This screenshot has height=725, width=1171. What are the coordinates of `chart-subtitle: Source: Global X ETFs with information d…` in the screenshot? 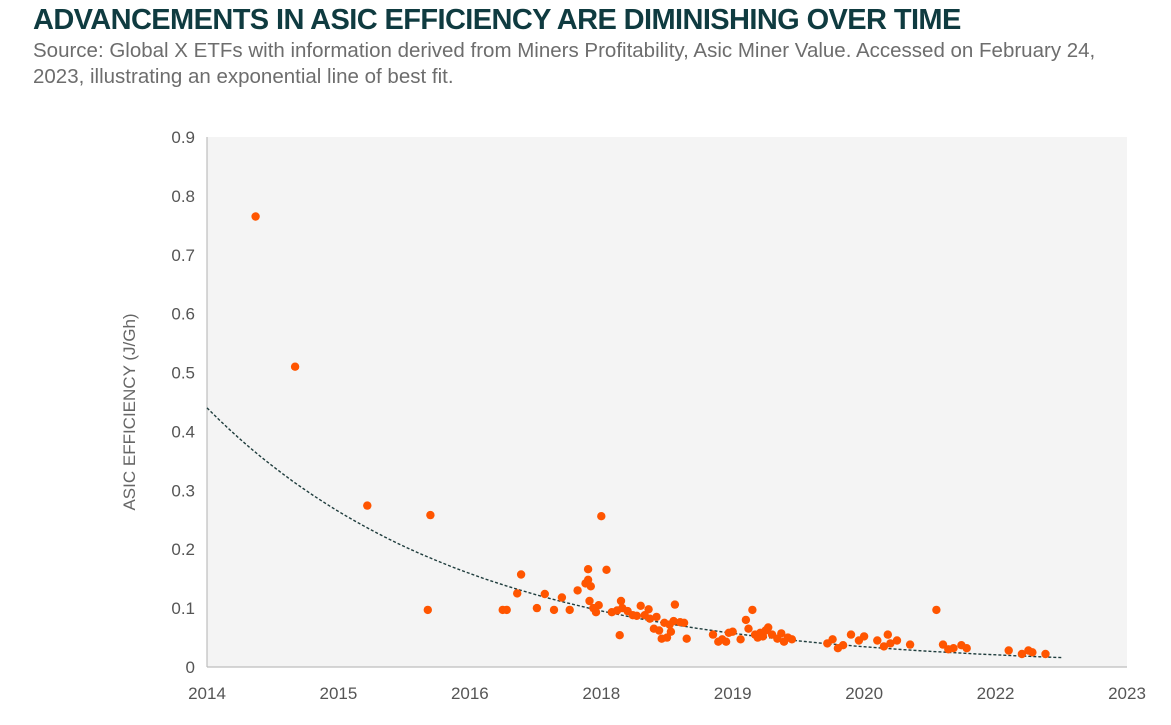 It's located at (564, 63).